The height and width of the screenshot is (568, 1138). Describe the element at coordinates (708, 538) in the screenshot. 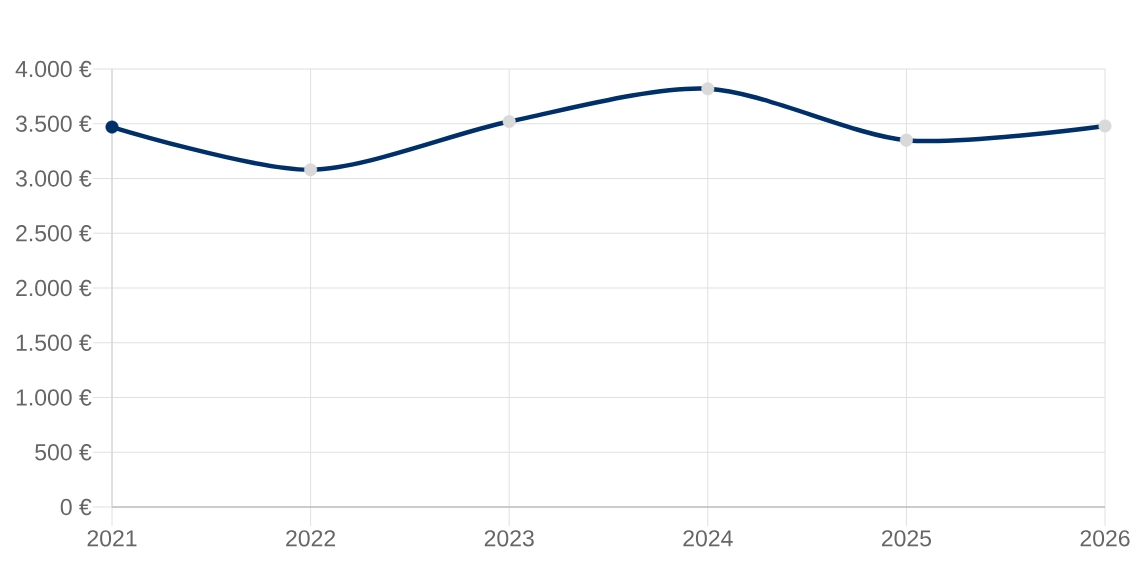

I see `x-tick-label: 2024` at that location.